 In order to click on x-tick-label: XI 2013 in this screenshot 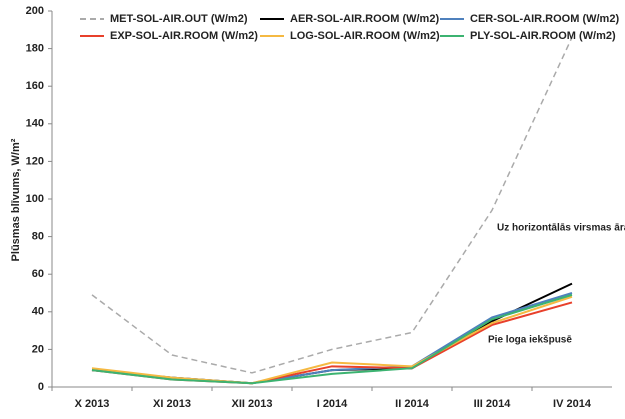, I will do `click(172, 404)`.